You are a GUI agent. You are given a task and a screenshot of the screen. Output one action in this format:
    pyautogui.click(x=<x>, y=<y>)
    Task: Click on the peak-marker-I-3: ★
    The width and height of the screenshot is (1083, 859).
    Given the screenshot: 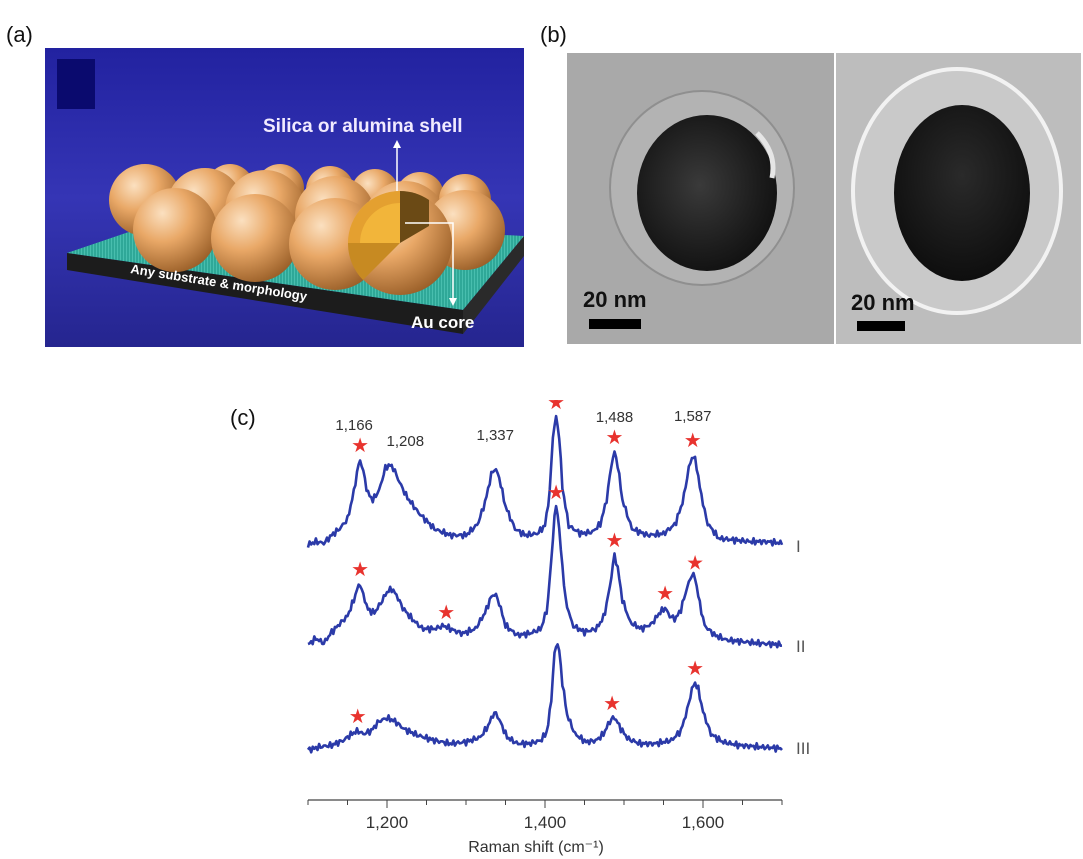 What is the action you would take?
    pyautogui.click(x=693, y=441)
    